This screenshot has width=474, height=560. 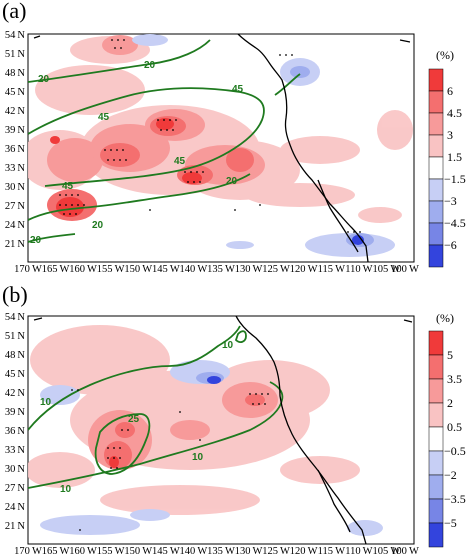 I want to click on baja-coast-a, so click(x=338, y=216).